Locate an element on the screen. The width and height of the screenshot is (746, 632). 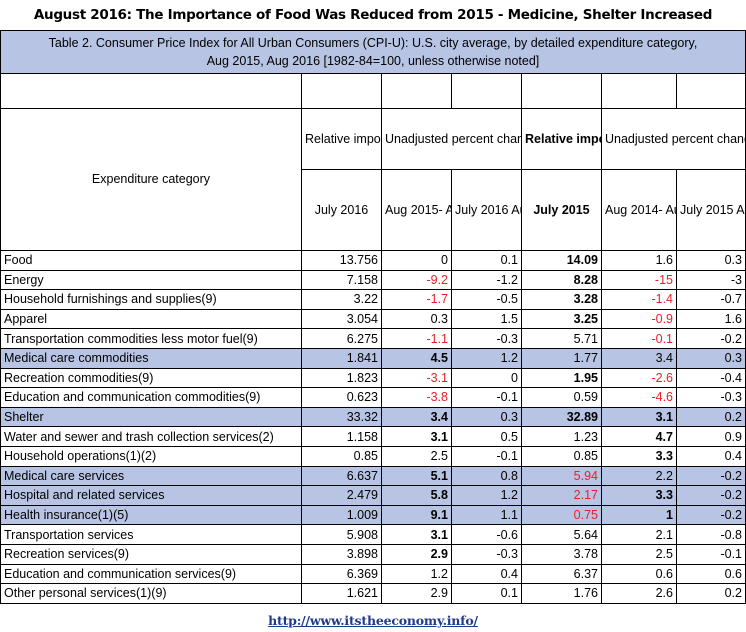
category-cell: Apparel is located at coordinates (151, 319).